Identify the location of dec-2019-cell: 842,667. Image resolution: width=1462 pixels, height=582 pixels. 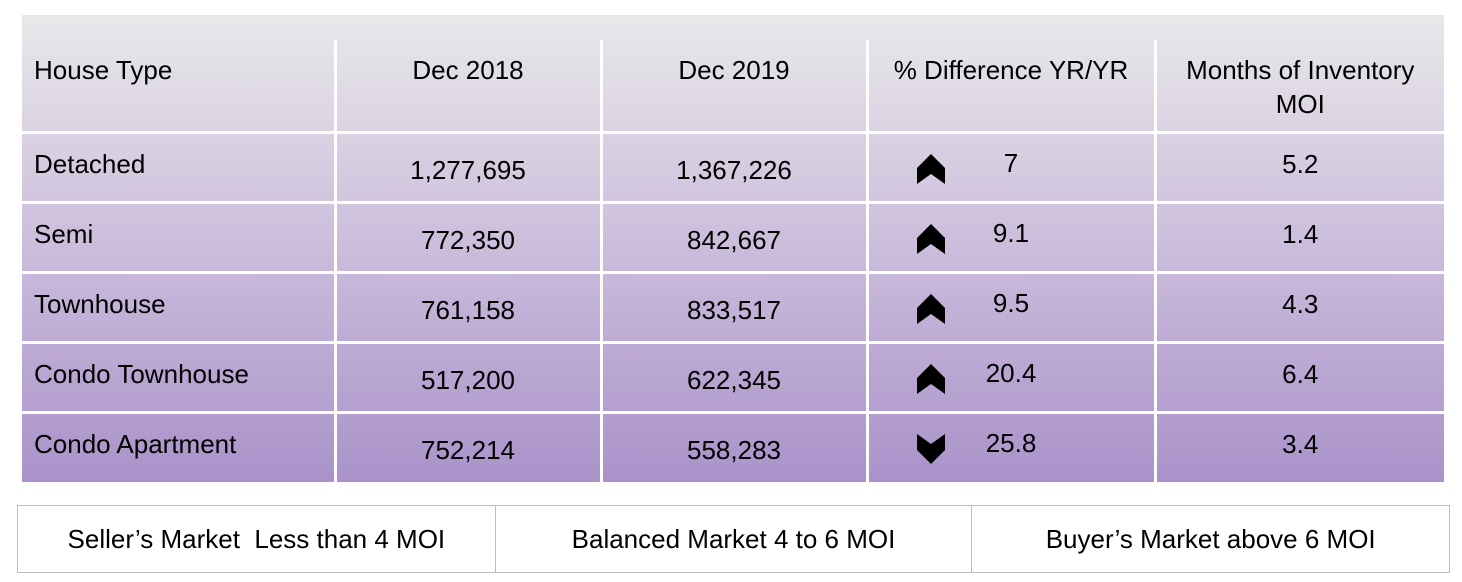
(733, 238).